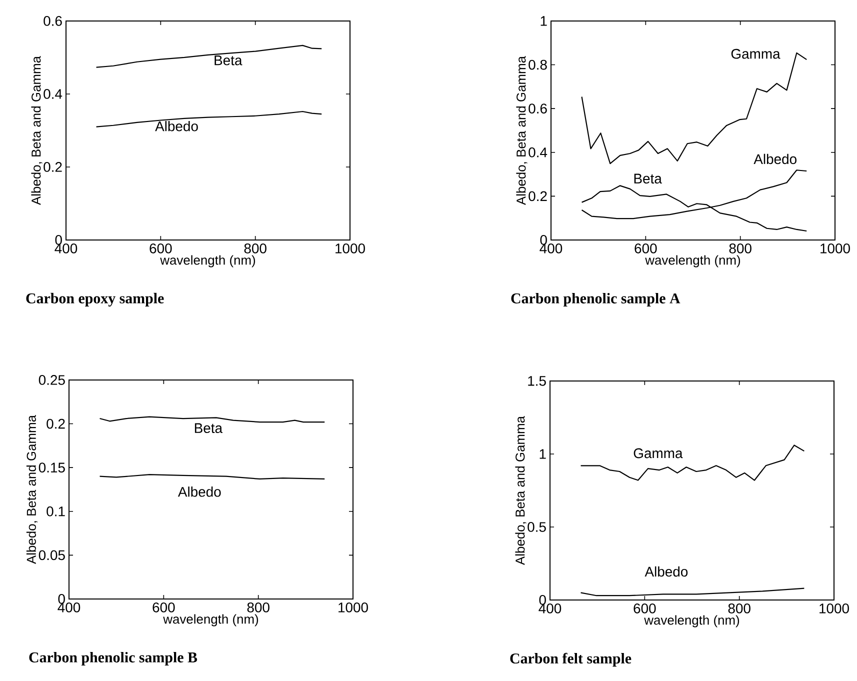 This screenshot has height=681, width=857. I want to click on text: Carbon felt sample, so click(571, 659).